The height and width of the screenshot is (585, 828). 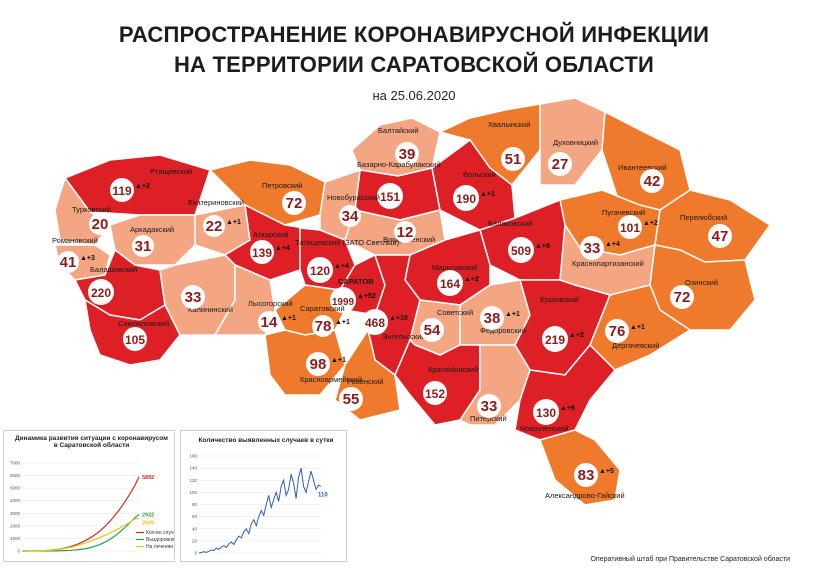 I want to click on count-circle-r24, so click(x=343, y=300).